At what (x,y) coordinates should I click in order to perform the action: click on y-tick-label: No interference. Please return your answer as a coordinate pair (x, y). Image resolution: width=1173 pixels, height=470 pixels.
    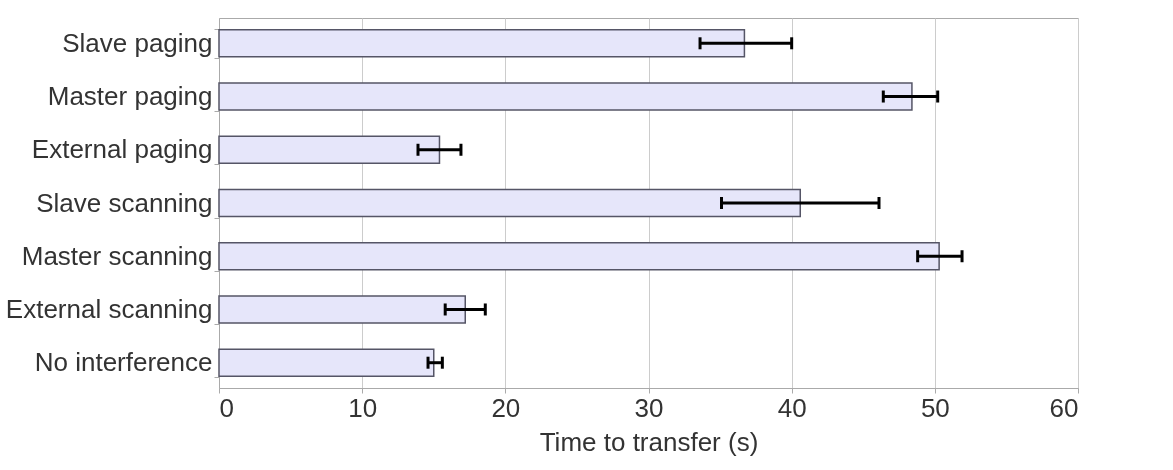
    Looking at the image, I should click on (123, 362).